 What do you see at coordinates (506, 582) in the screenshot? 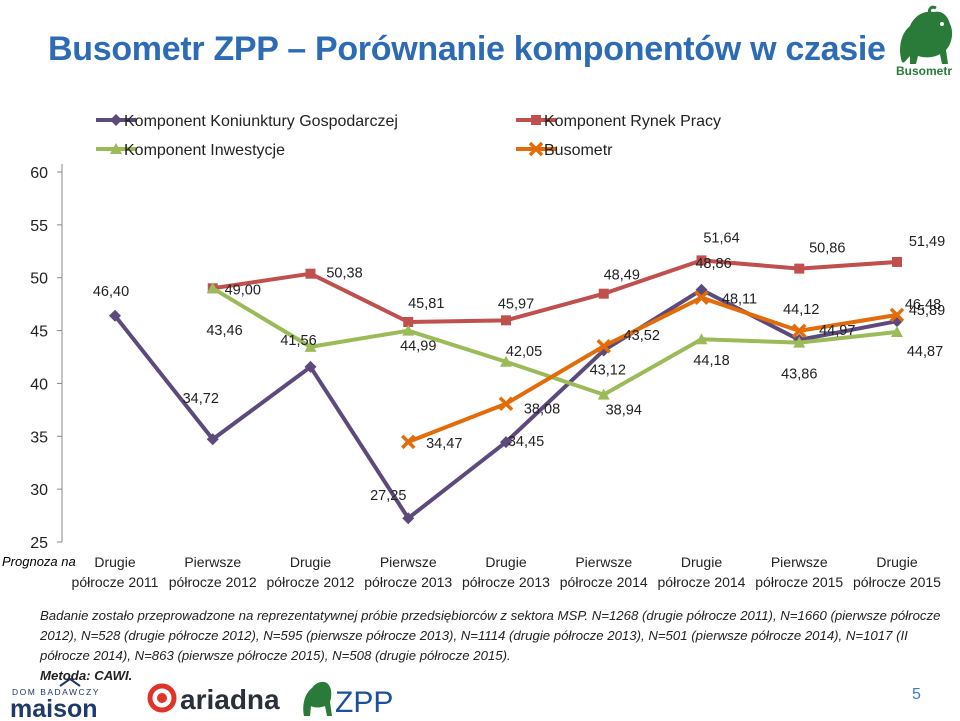
I see `x-tick-label: półrocze 2013` at bounding box center [506, 582].